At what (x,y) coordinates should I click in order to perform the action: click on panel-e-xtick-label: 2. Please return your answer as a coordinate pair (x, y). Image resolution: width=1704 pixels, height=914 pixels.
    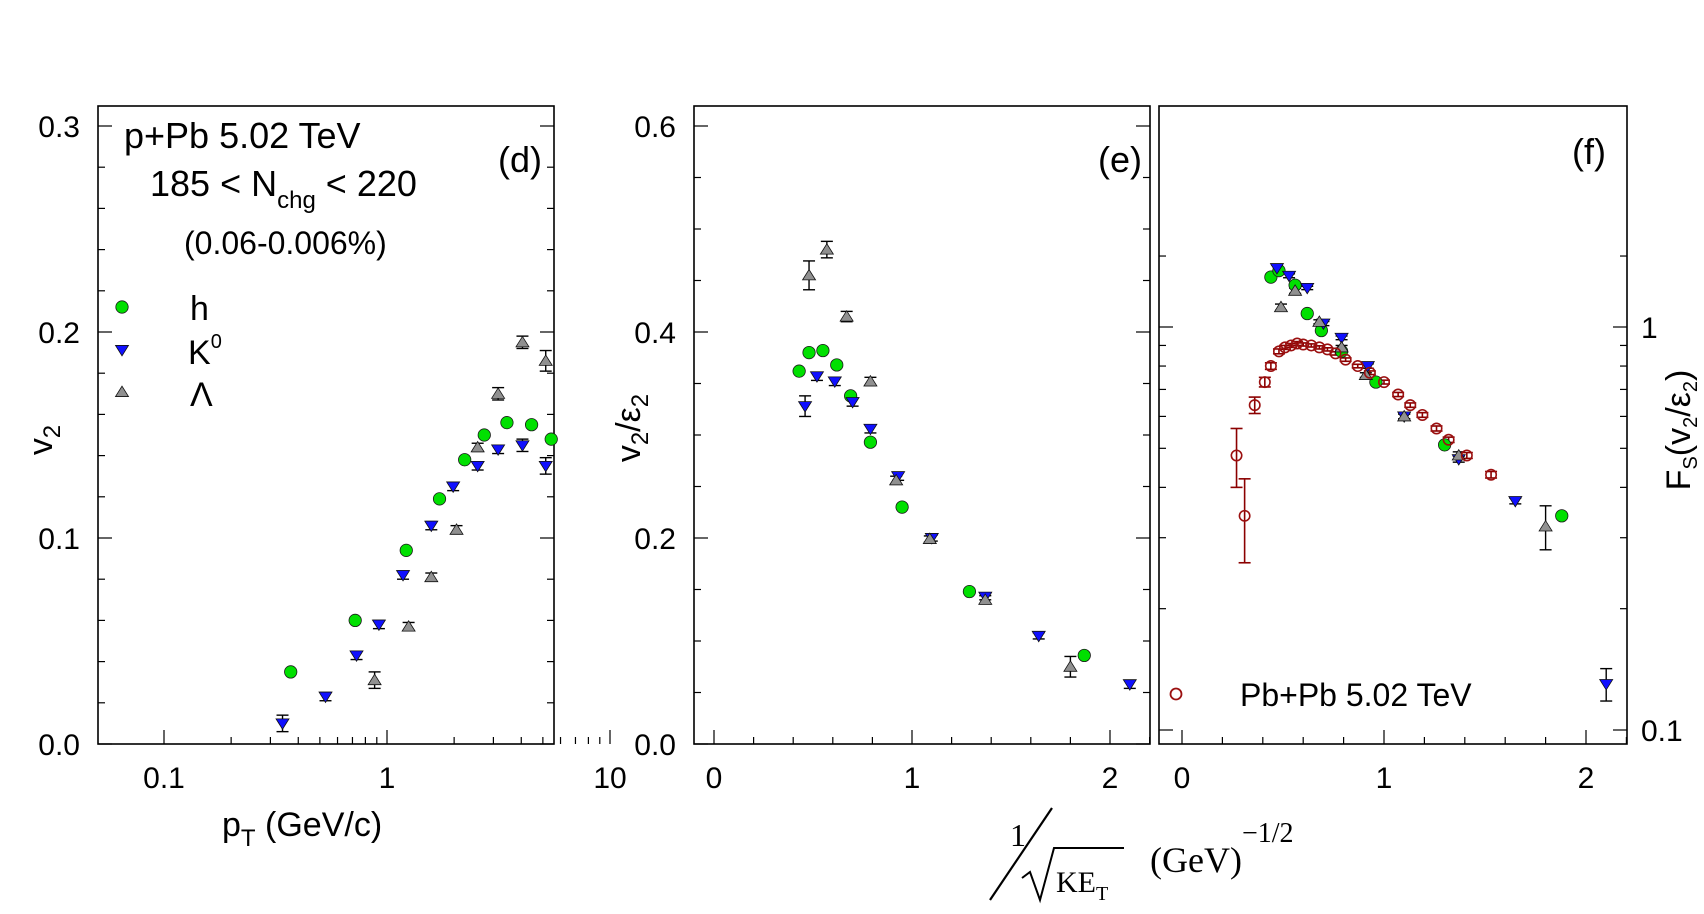
    Looking at the image, I should click on (1110, 778).